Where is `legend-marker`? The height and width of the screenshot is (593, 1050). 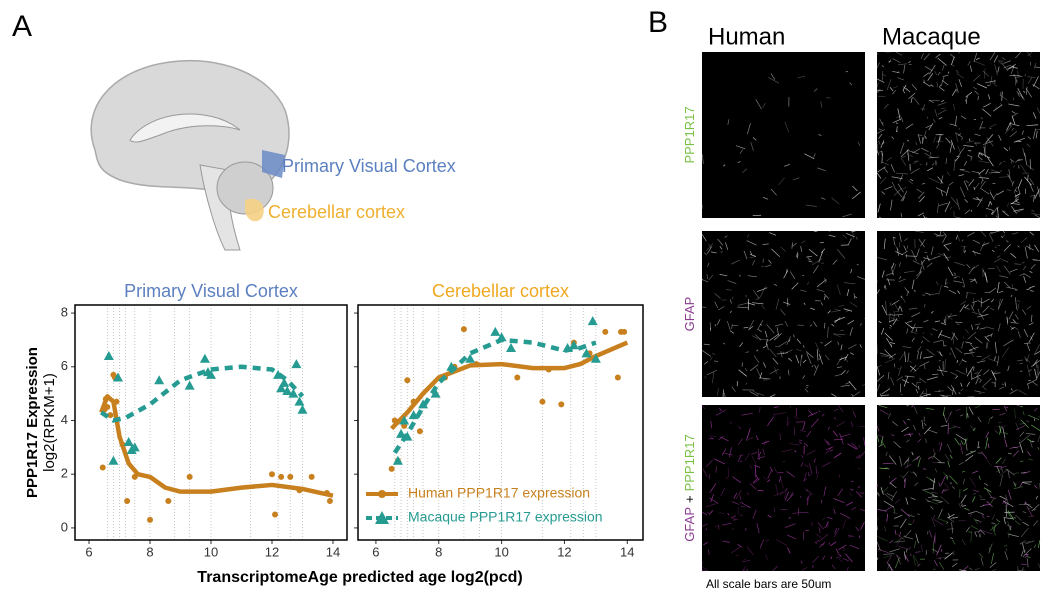
legend-marker is located at coordinates (382, 517).